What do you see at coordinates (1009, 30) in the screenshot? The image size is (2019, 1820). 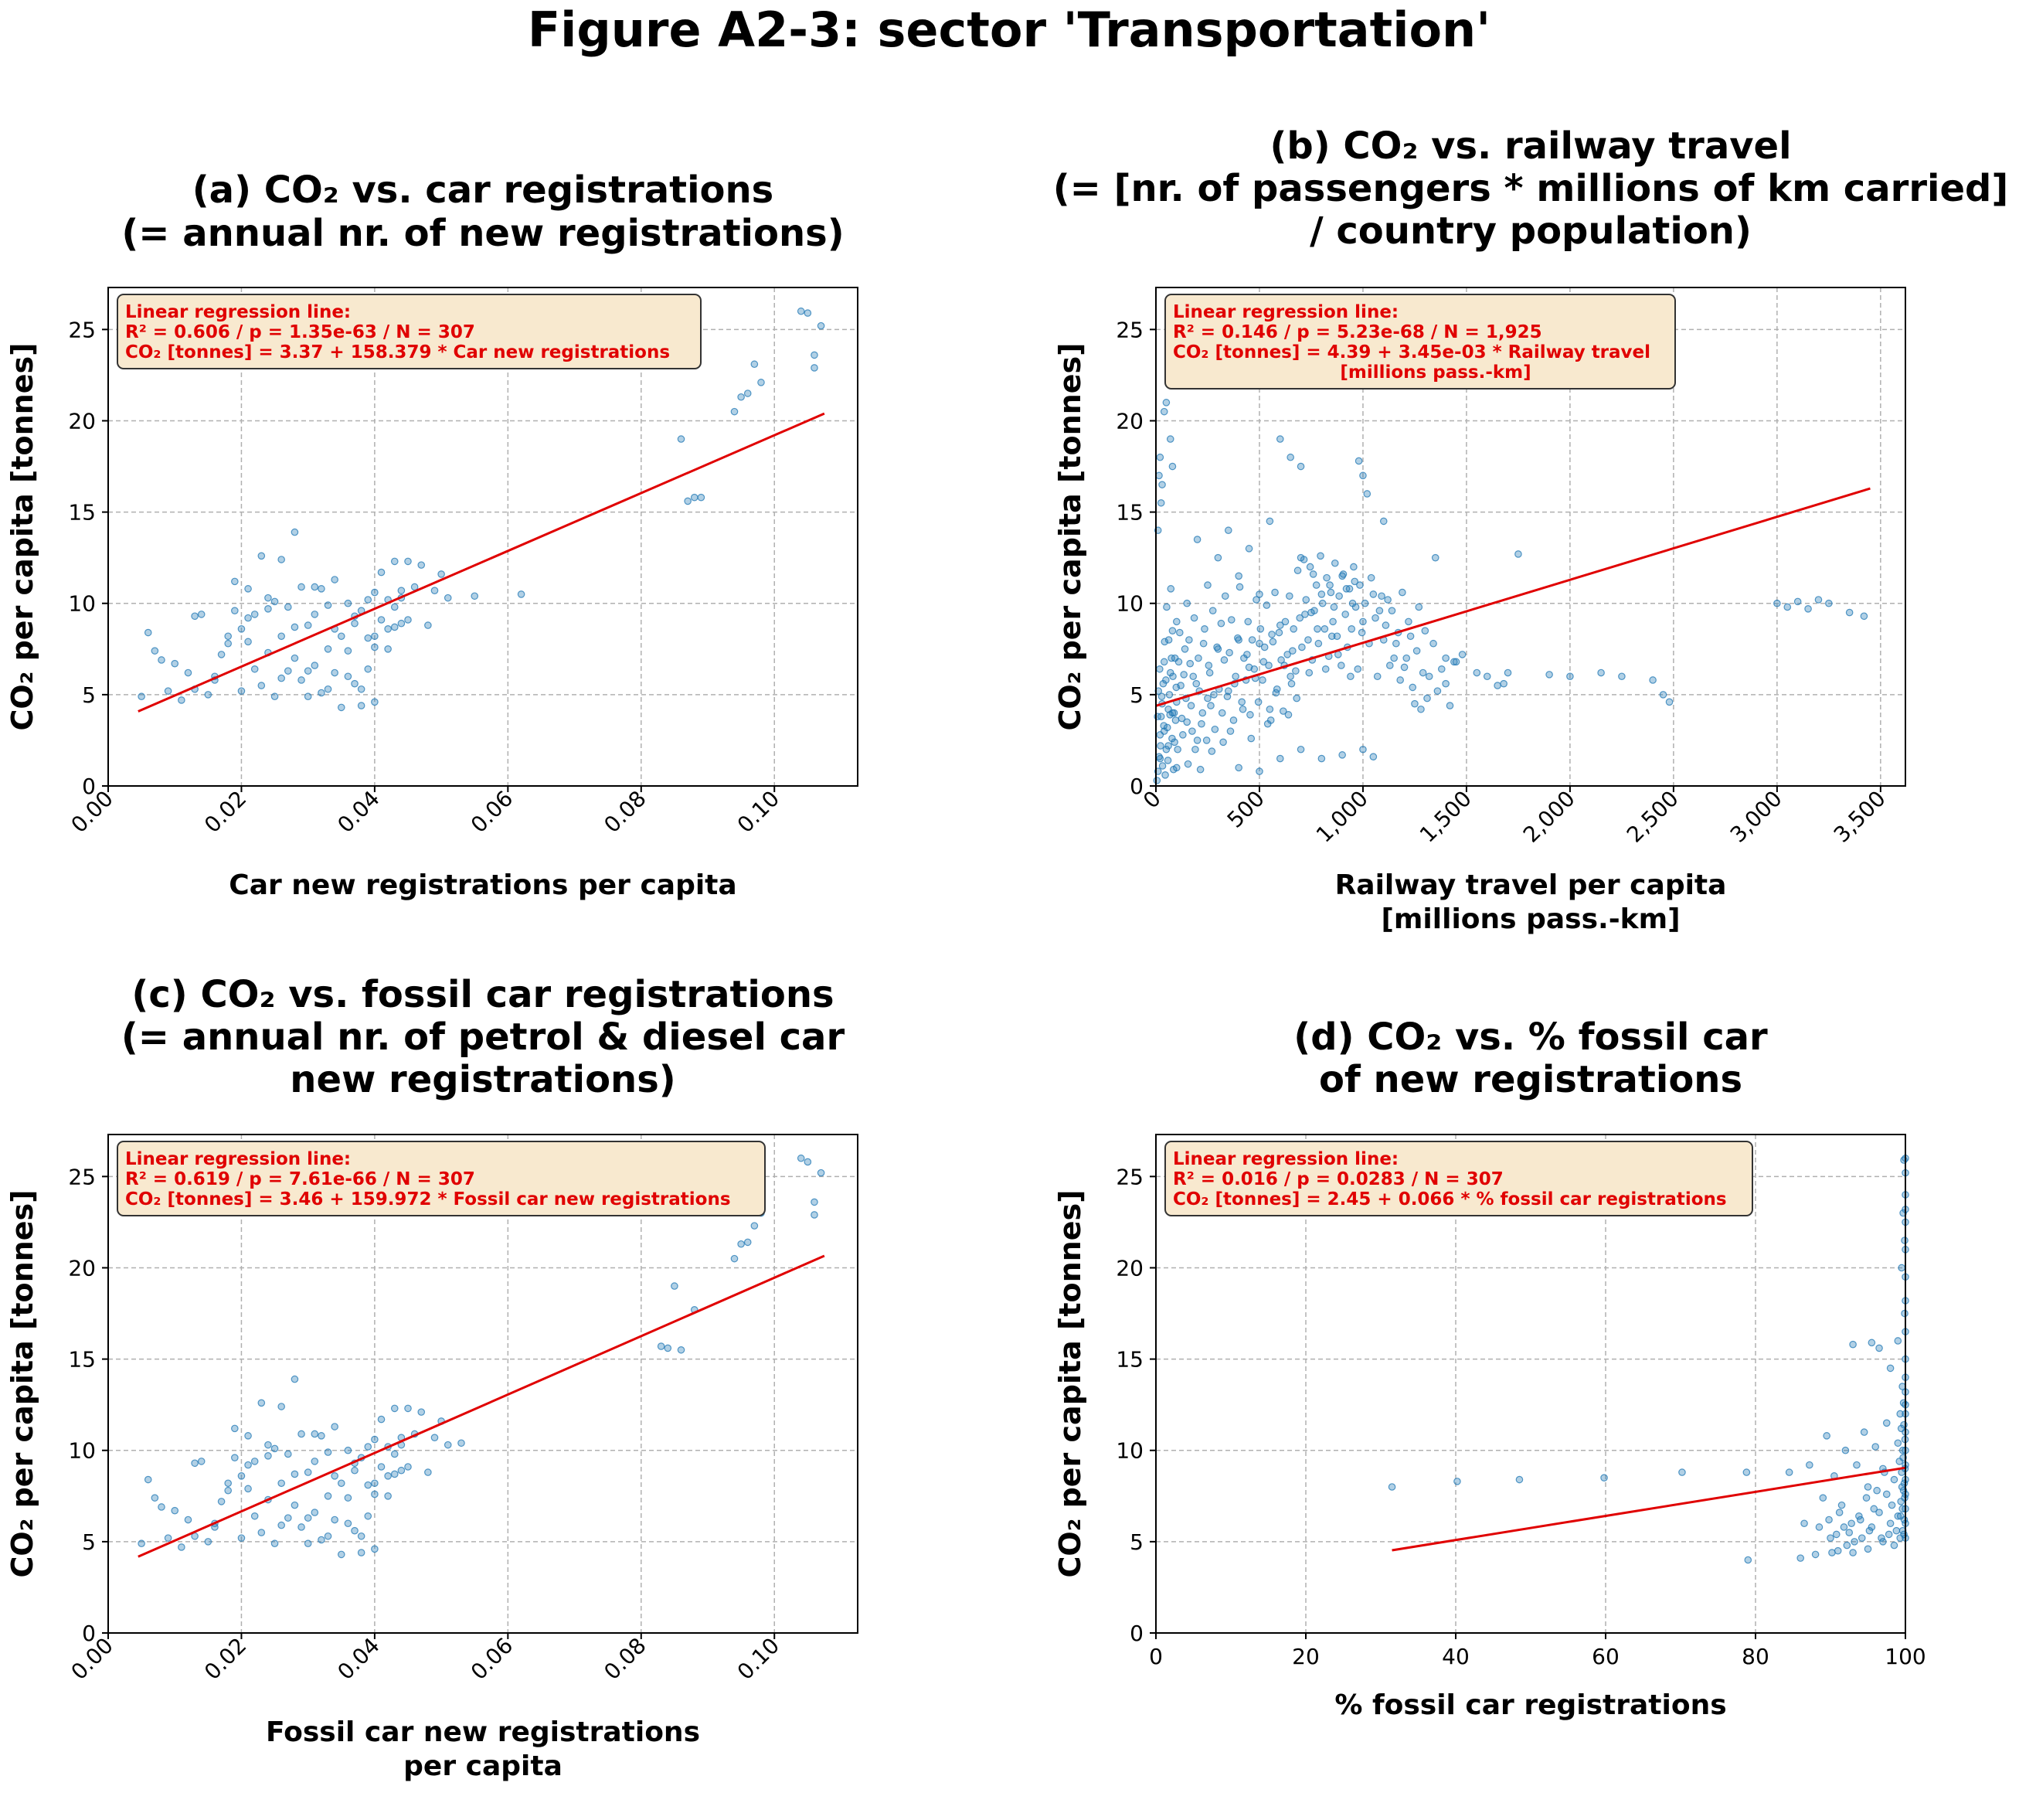 I see `figure-title: Figure A2-3: sector 'Transportation'` at bounding box center [1009, 30].